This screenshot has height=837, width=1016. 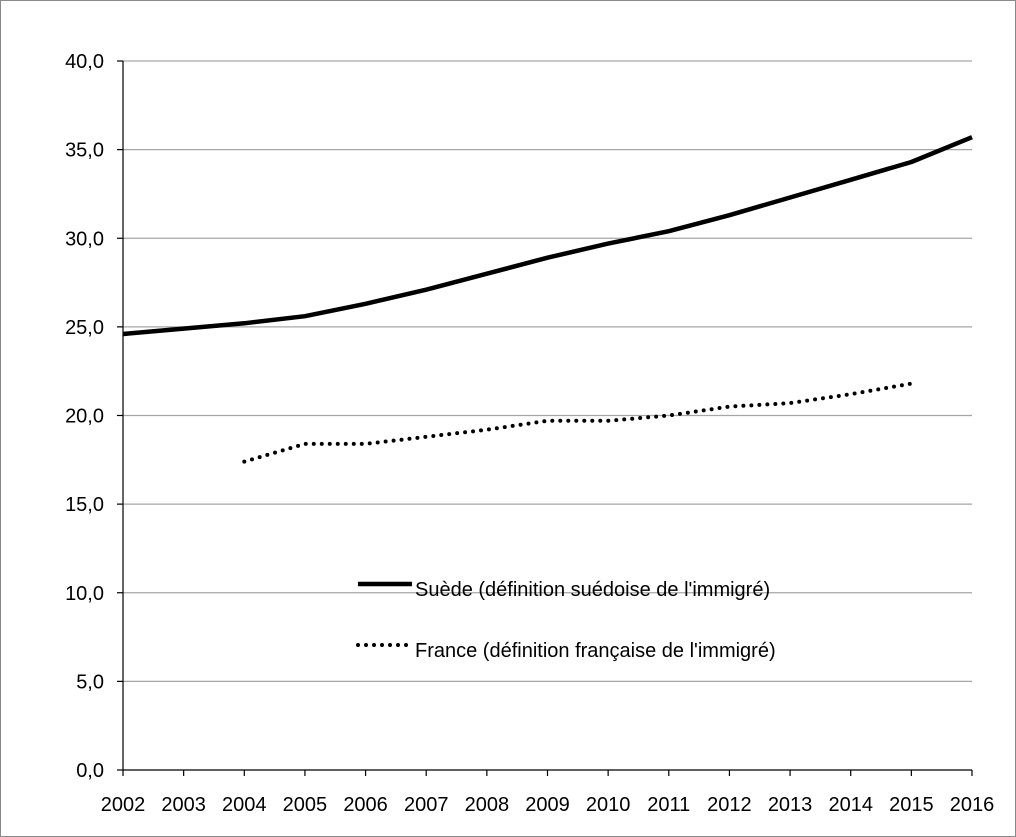 I want to click on y-tick-label: 35,0, so click(x=84, y=151).